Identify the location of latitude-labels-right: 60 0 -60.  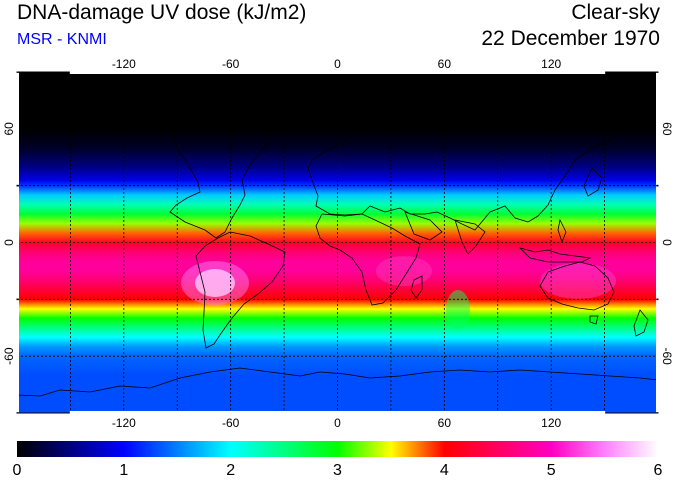
(667, 243).